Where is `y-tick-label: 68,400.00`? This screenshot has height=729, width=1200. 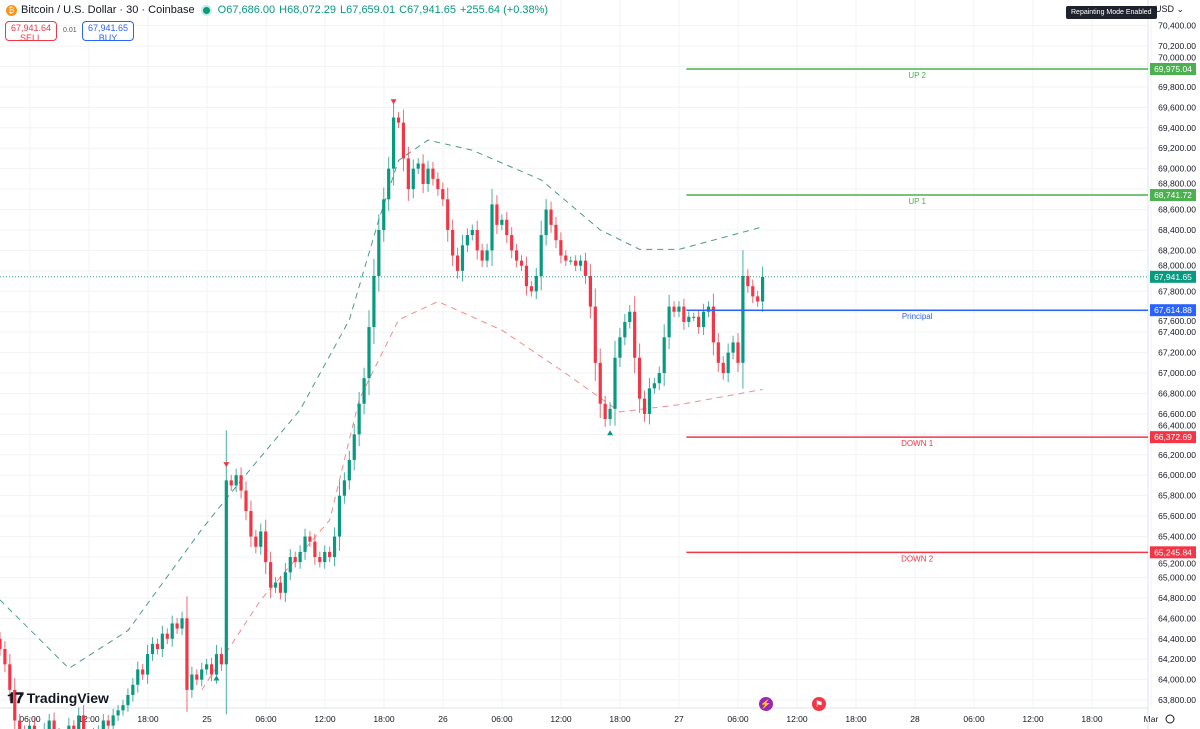
y-tick-label: 68,400.00 is located at coordinates (1177, 230).